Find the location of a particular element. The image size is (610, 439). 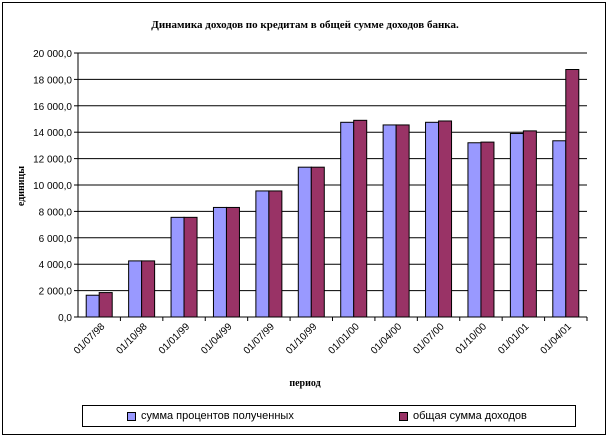

y-tick-label: 18 000,0 is located at coordinates (52, 80).